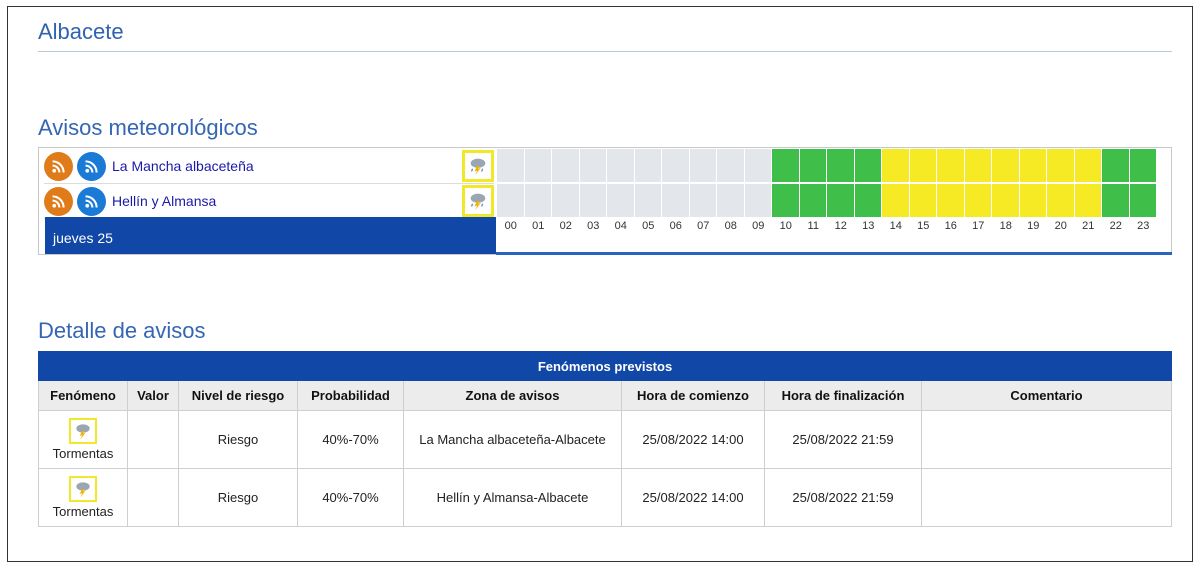 The height and width of the screenshot is (568, 1200). I want to click on title-divider, so click(605, 51).